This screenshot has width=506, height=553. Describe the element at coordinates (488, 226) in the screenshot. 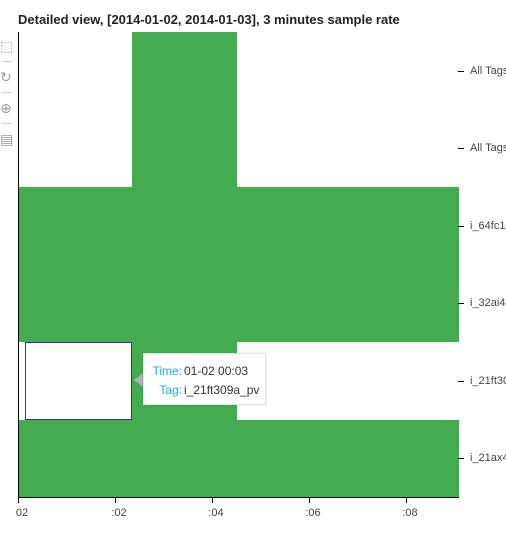

I see `y-tick-label: i_64fc1:` at that location.